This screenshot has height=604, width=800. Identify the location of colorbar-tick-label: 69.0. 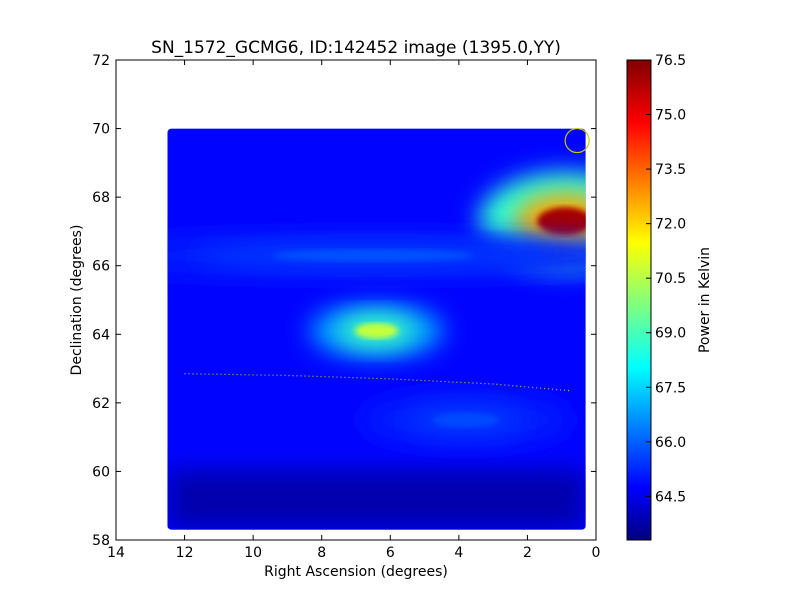
(670, 334).